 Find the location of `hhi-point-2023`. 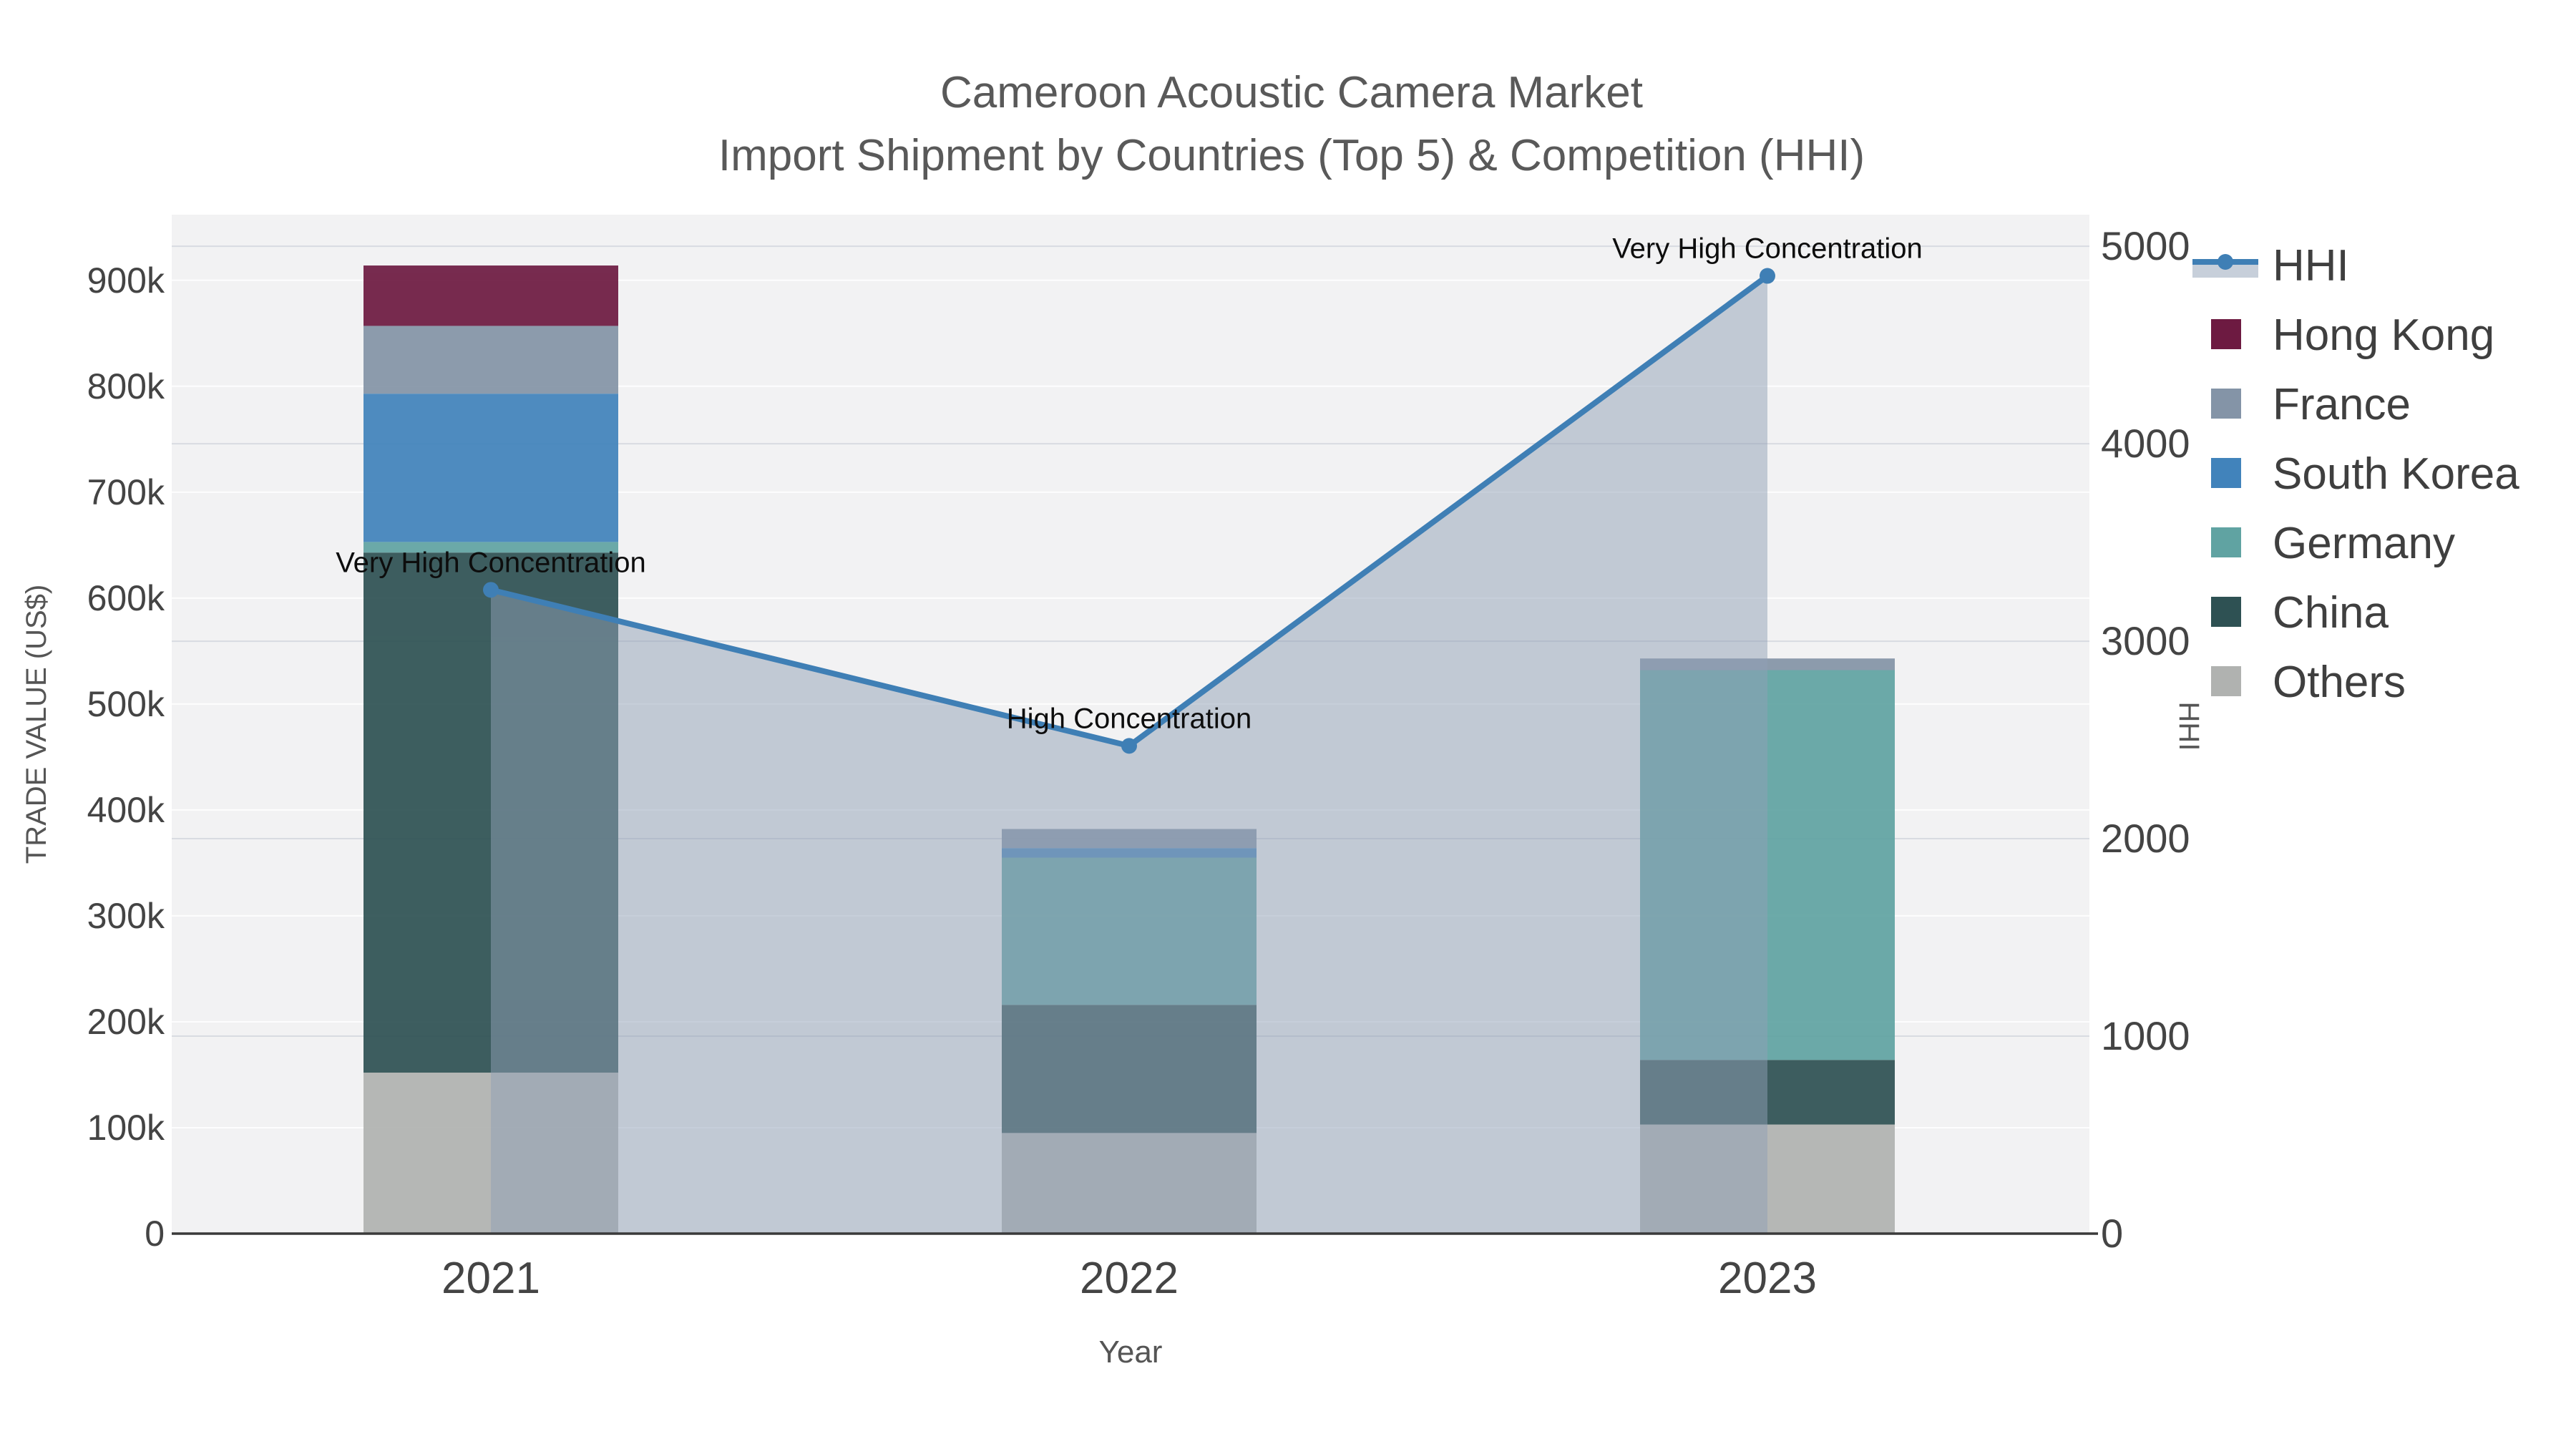

hhi-point-2023 is located at coordinates (1767, 276).